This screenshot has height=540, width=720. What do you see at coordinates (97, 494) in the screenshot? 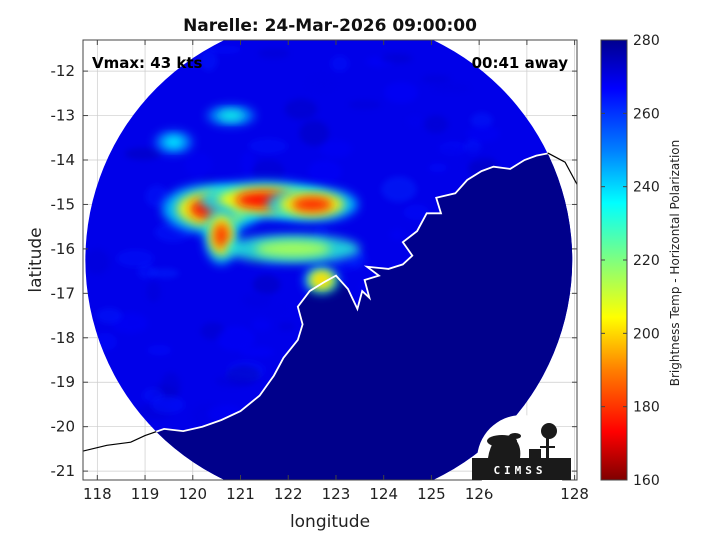
I see `x-tick-label: 118` at bounding box center [97, 494].